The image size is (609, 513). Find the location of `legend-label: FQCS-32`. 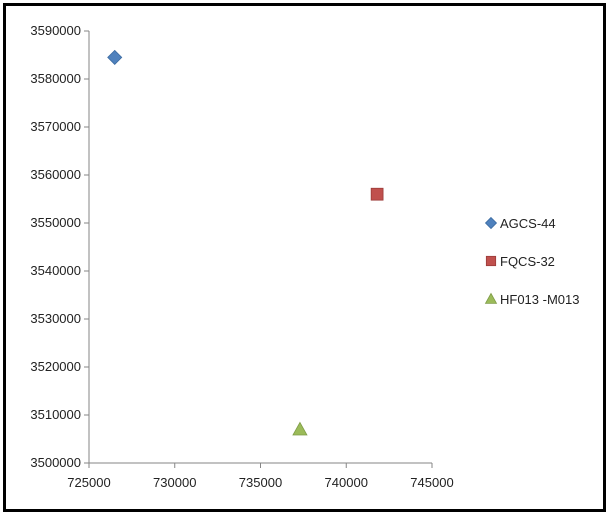

legend-label: FQCS-32 is located at coordinates (527, 261).